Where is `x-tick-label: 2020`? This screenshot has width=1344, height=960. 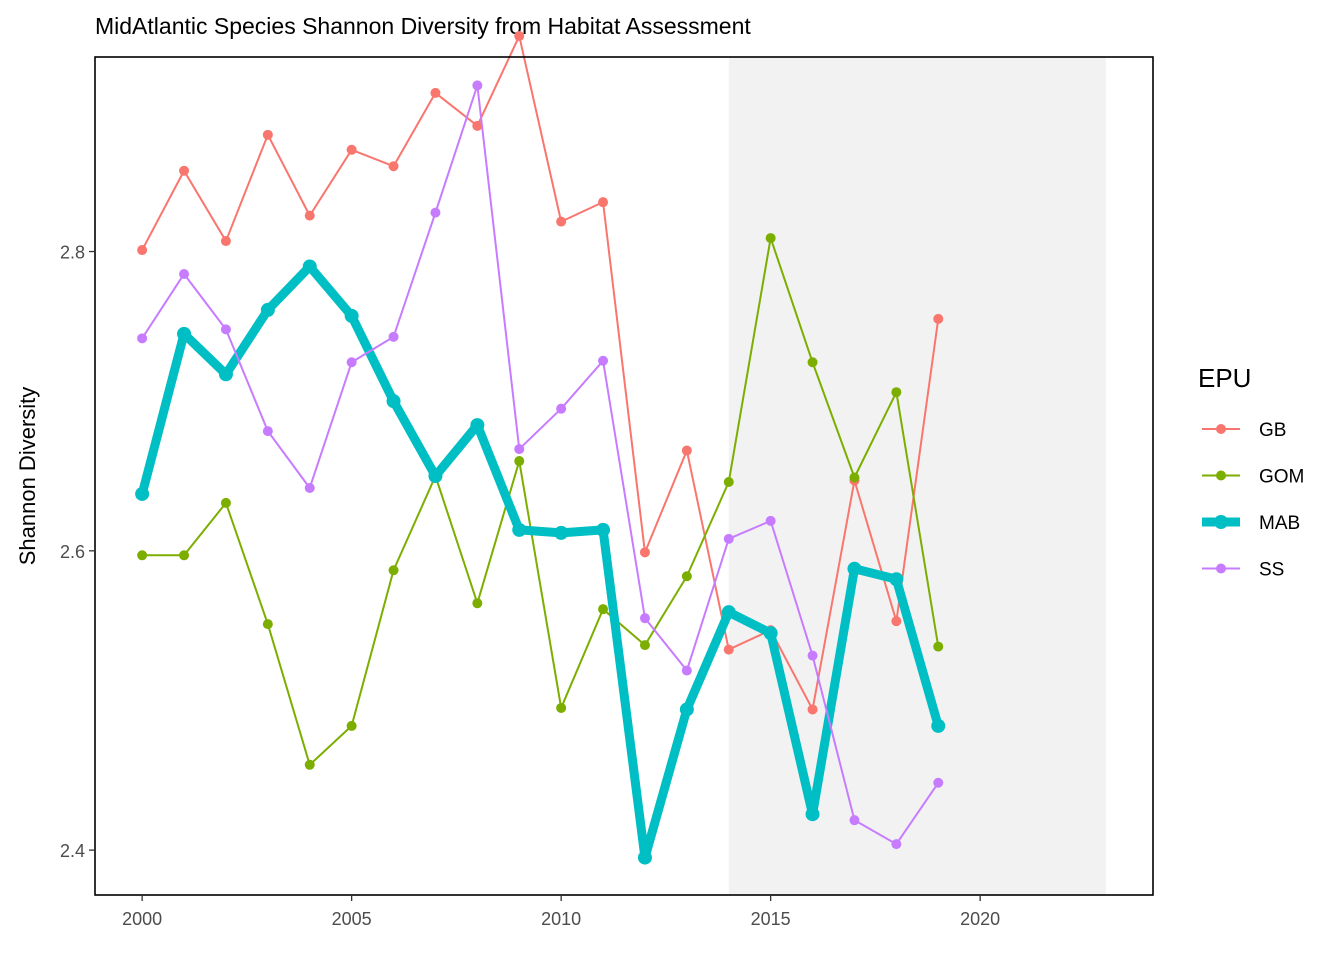
x-tick-label: 2020 is located at coordinates (980, 919).